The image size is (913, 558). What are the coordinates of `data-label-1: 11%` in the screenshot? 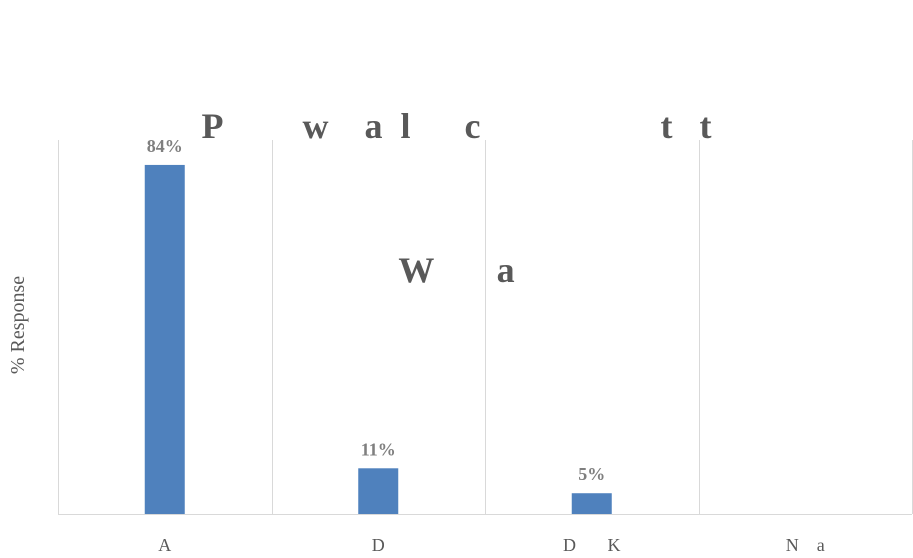 It's located at (378, 449).